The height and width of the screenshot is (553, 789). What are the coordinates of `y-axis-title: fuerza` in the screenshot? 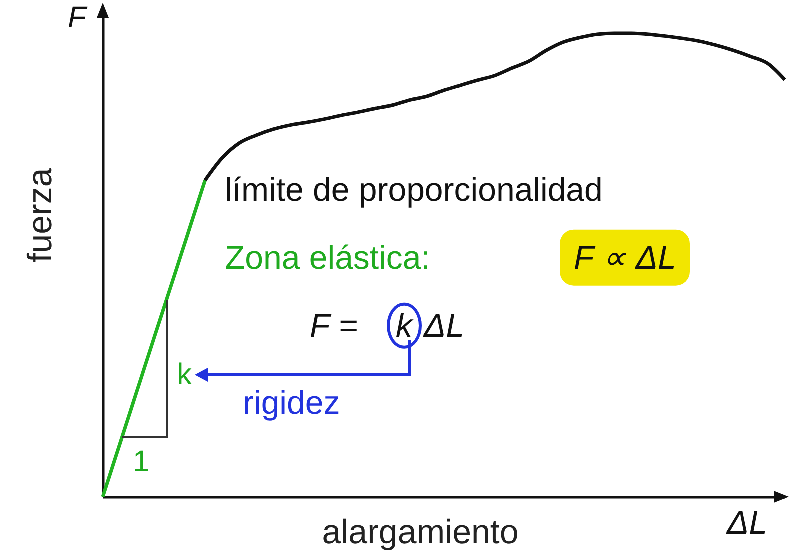 It's located at (41, 215).